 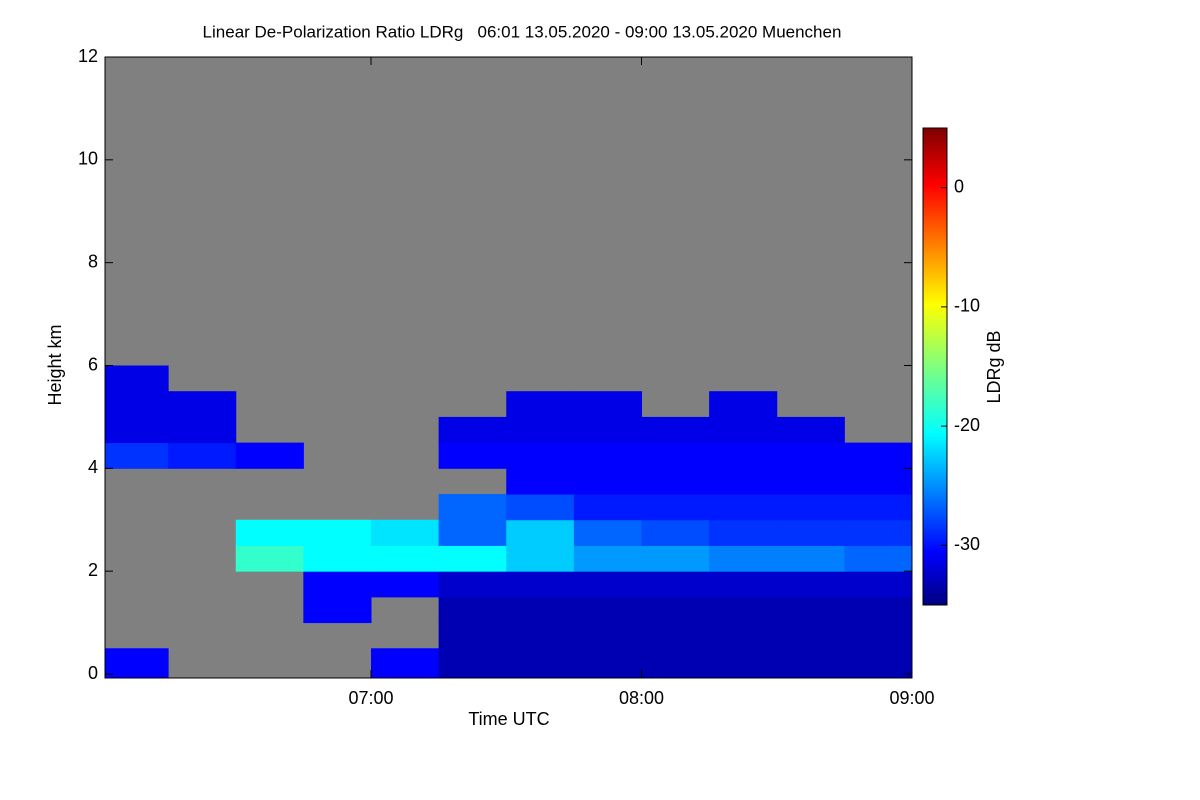 What do you see at coordinates (641, 698) in the screenshot?
I see `x-tick-label: 08:00` at bounding box center [641, 698].